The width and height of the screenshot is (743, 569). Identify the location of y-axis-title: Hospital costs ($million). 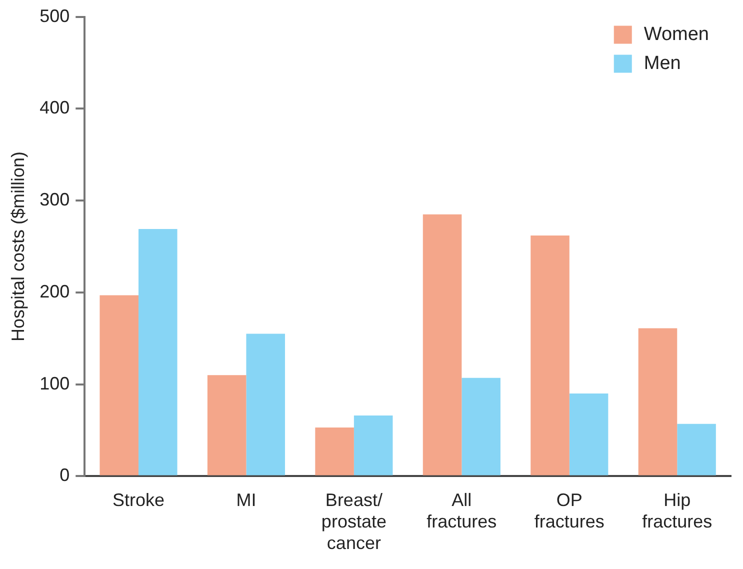
(18, 246).